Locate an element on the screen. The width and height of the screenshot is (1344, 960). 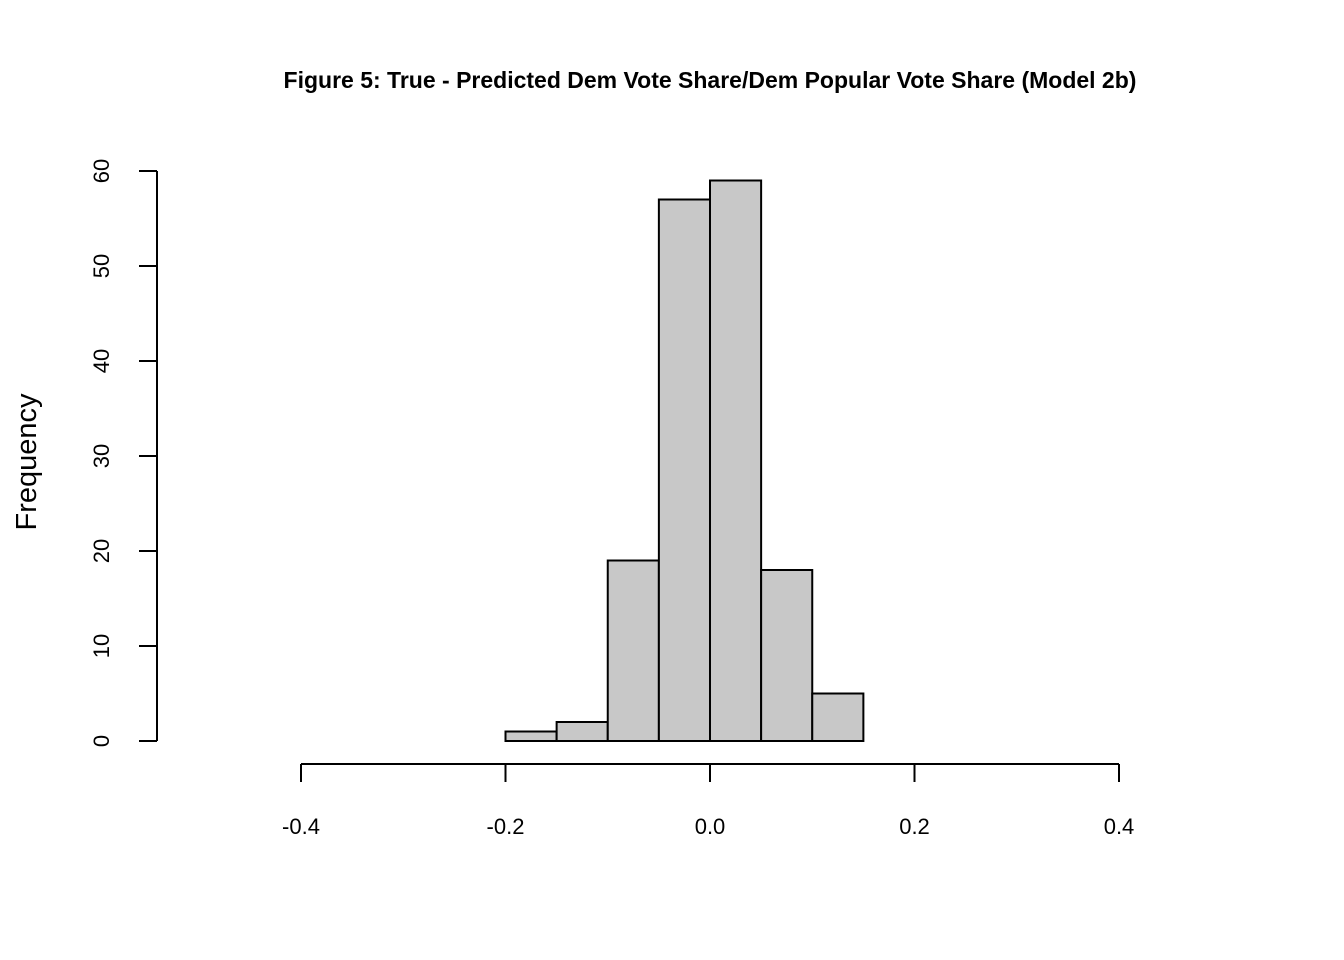
y-axis-label: Frequency is located at coordinates (27, 462).